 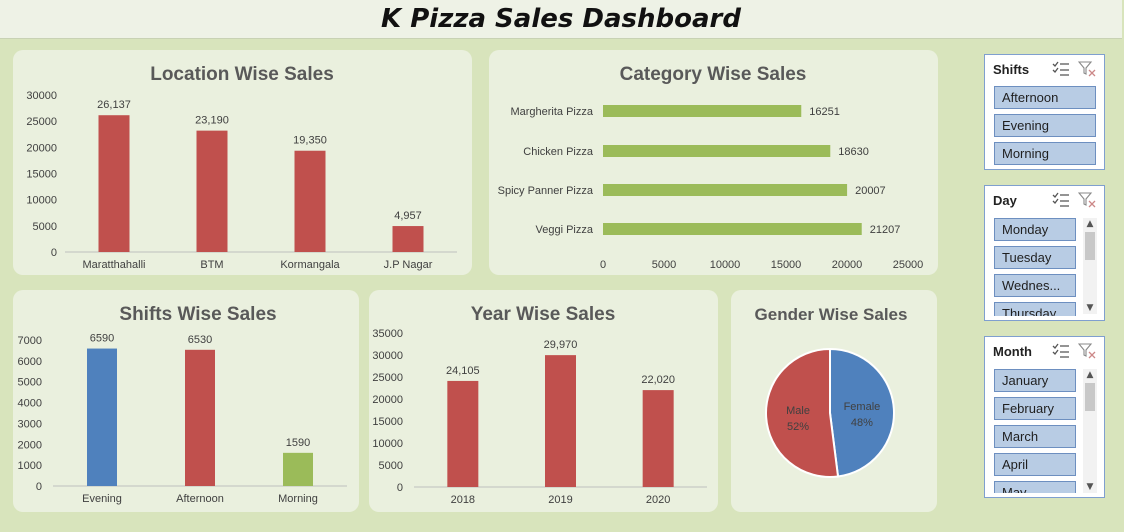 I want to click on data-label: 29,970, so click(x=561, y=345).